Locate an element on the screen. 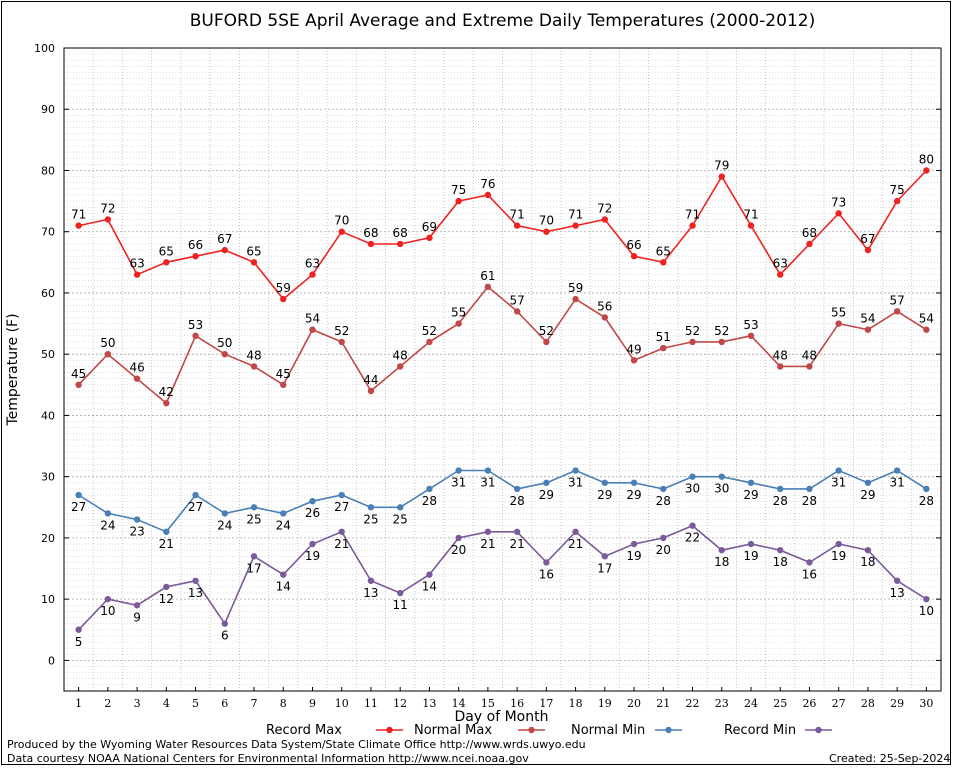 Image resolution: width=954 pixels, height=768 pixels. x-tick-label: 25 is located at coordinates (780, 703).